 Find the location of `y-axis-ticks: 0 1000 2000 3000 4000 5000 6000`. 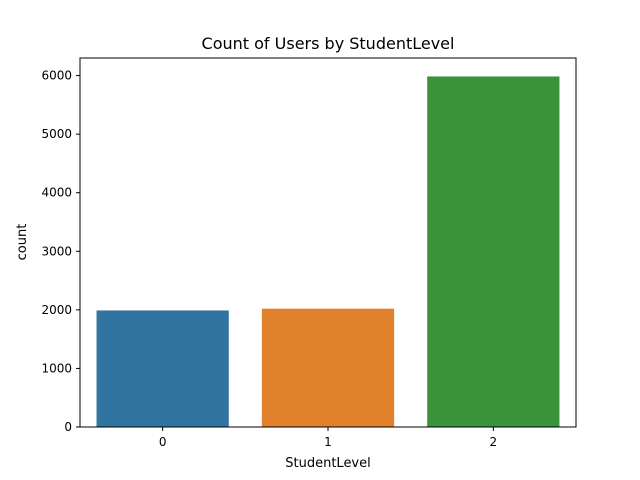

y-axis-ticks: 0 1000 2000 3000 4000 5000 6000 is located at coordinates (60, 251).